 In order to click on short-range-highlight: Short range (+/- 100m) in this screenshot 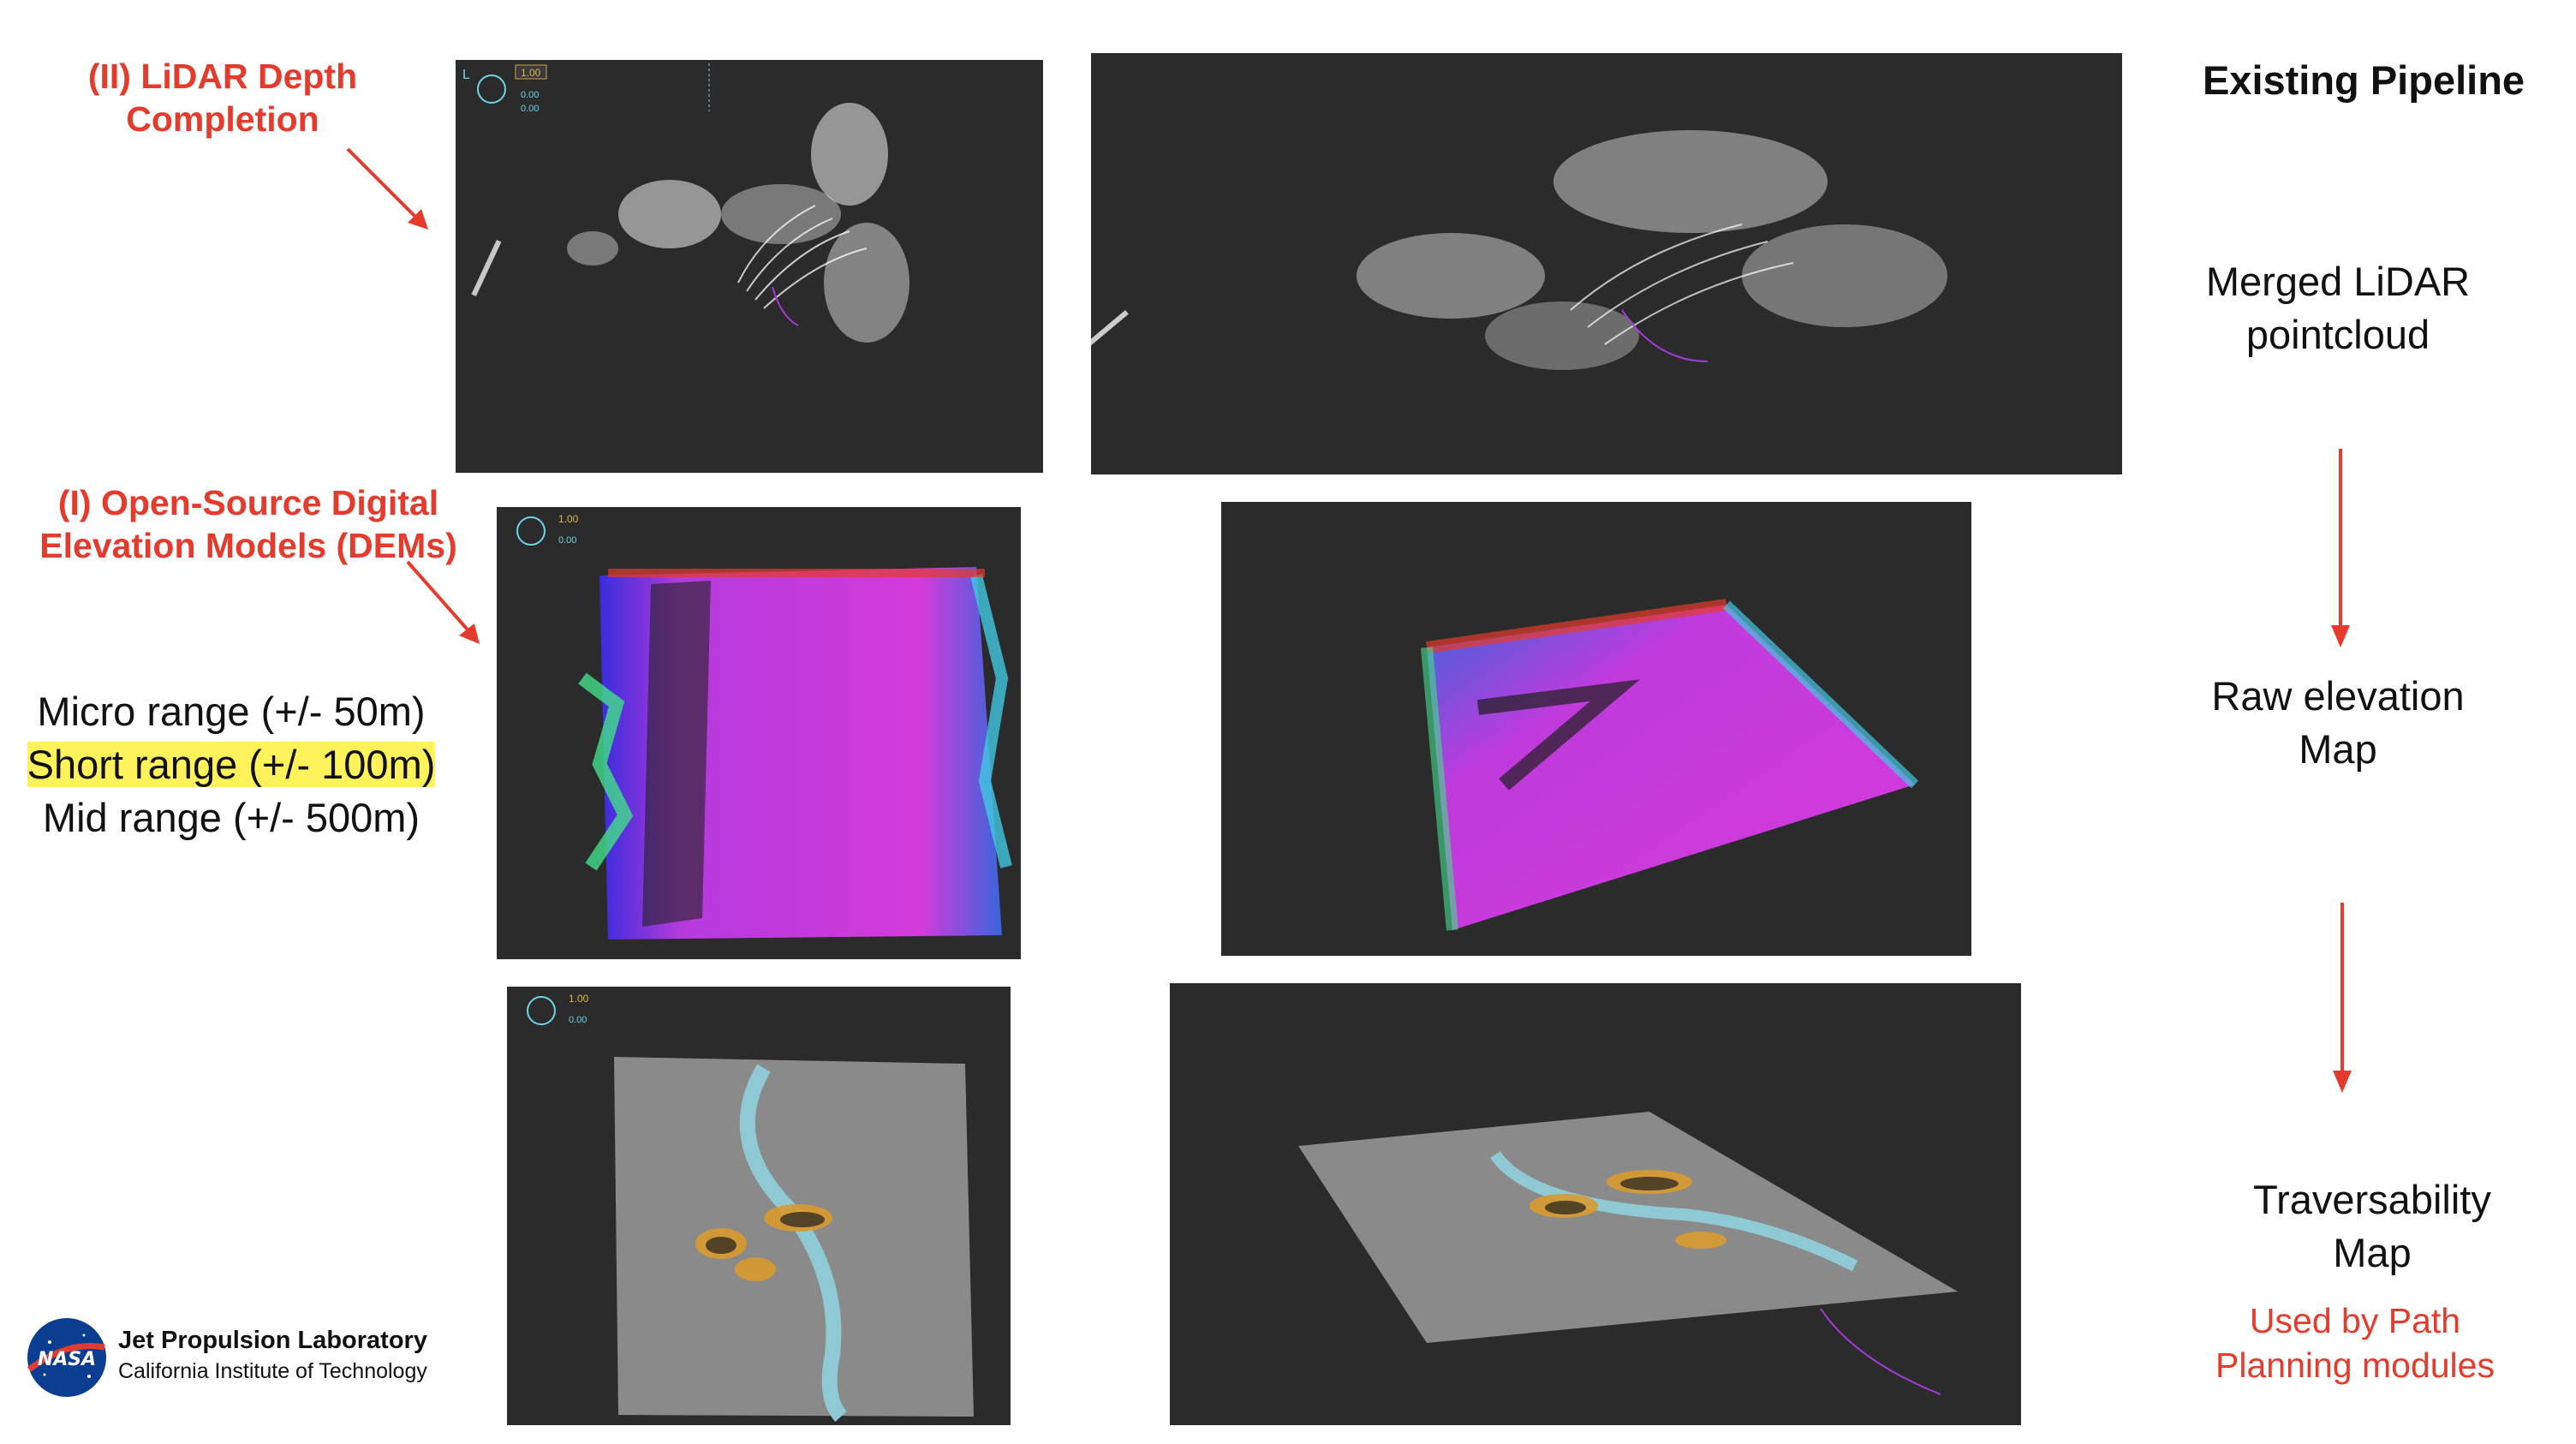, I will do `click(231, 765)`.